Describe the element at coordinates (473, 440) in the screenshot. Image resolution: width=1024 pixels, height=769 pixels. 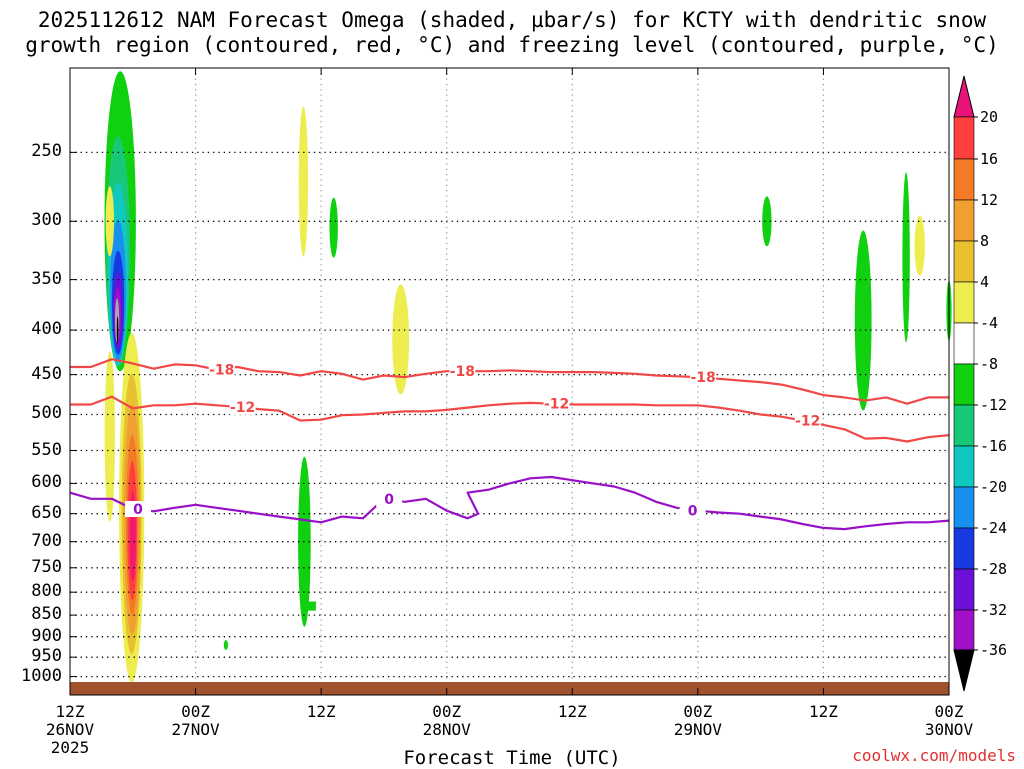
I see `contour-label-layer: -18 -18 -18 -12 -12 -12 0 0 0` at that location.